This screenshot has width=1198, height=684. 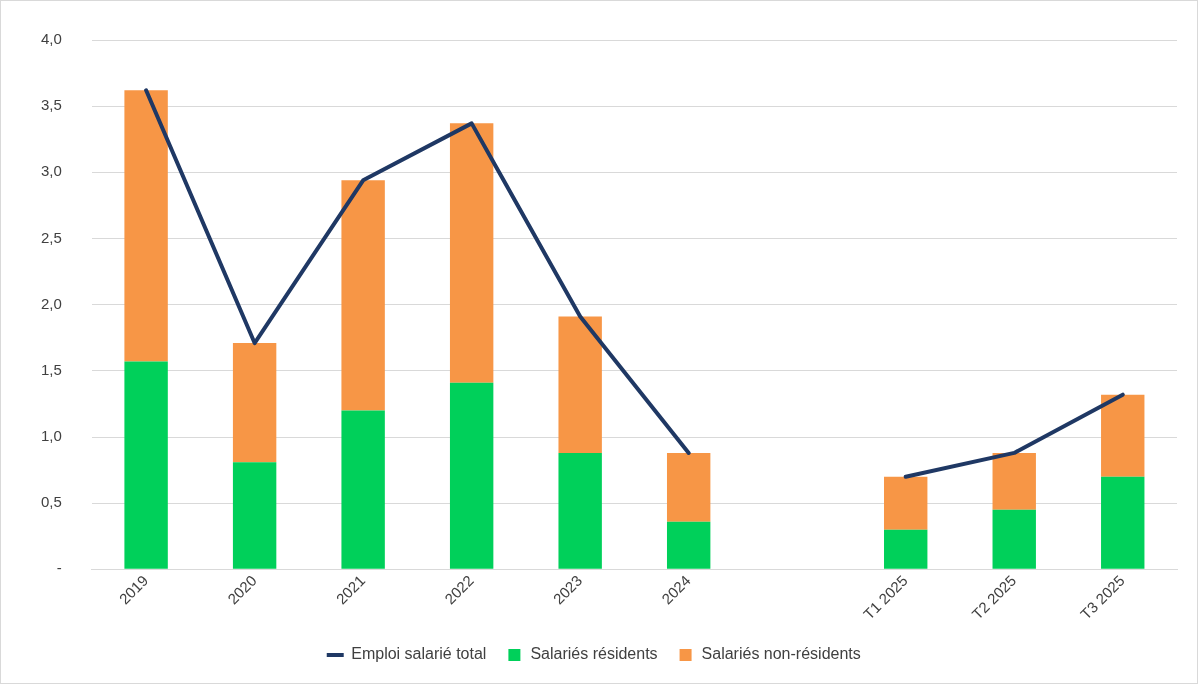 I want to click on legend-label: Emploi salarié total, so click(x=419, y=654).